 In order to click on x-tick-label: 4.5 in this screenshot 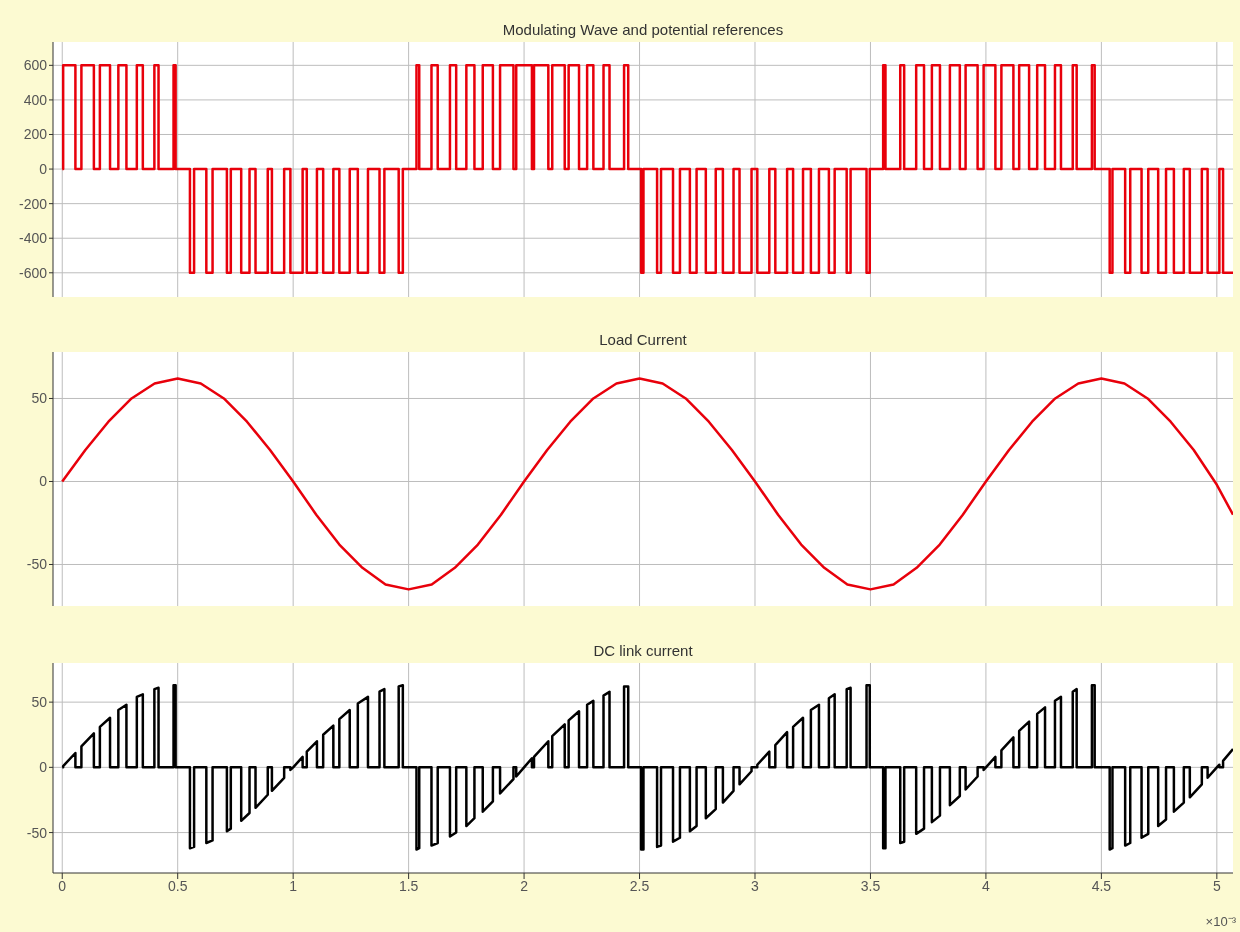, I will do `click(1101, 885)`.